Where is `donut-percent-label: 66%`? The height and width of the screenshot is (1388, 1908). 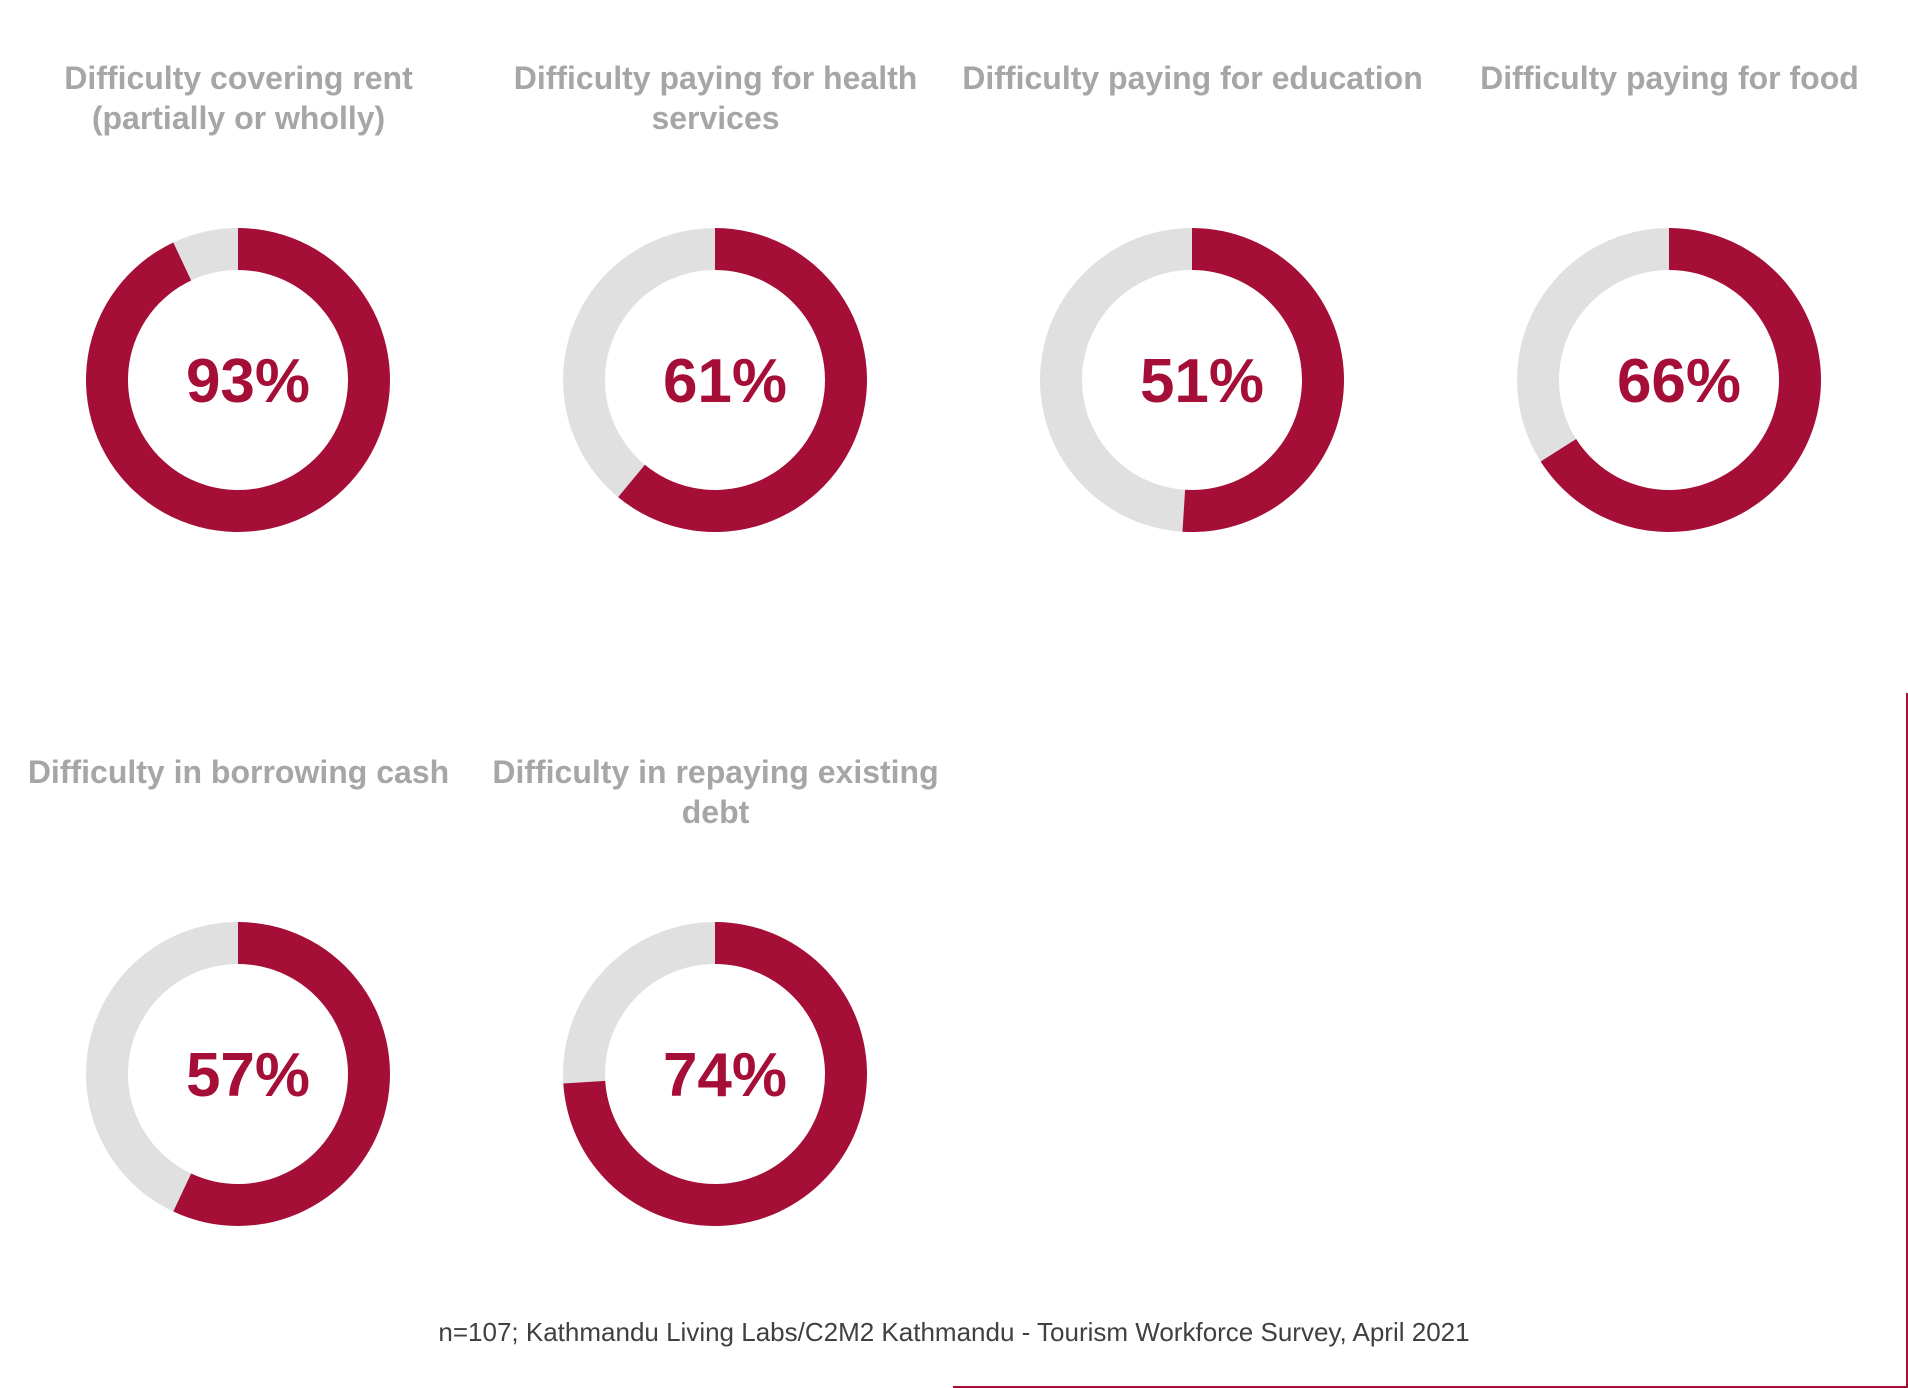 donut-percent-label: 66% is located at coordinates (1679, 381).